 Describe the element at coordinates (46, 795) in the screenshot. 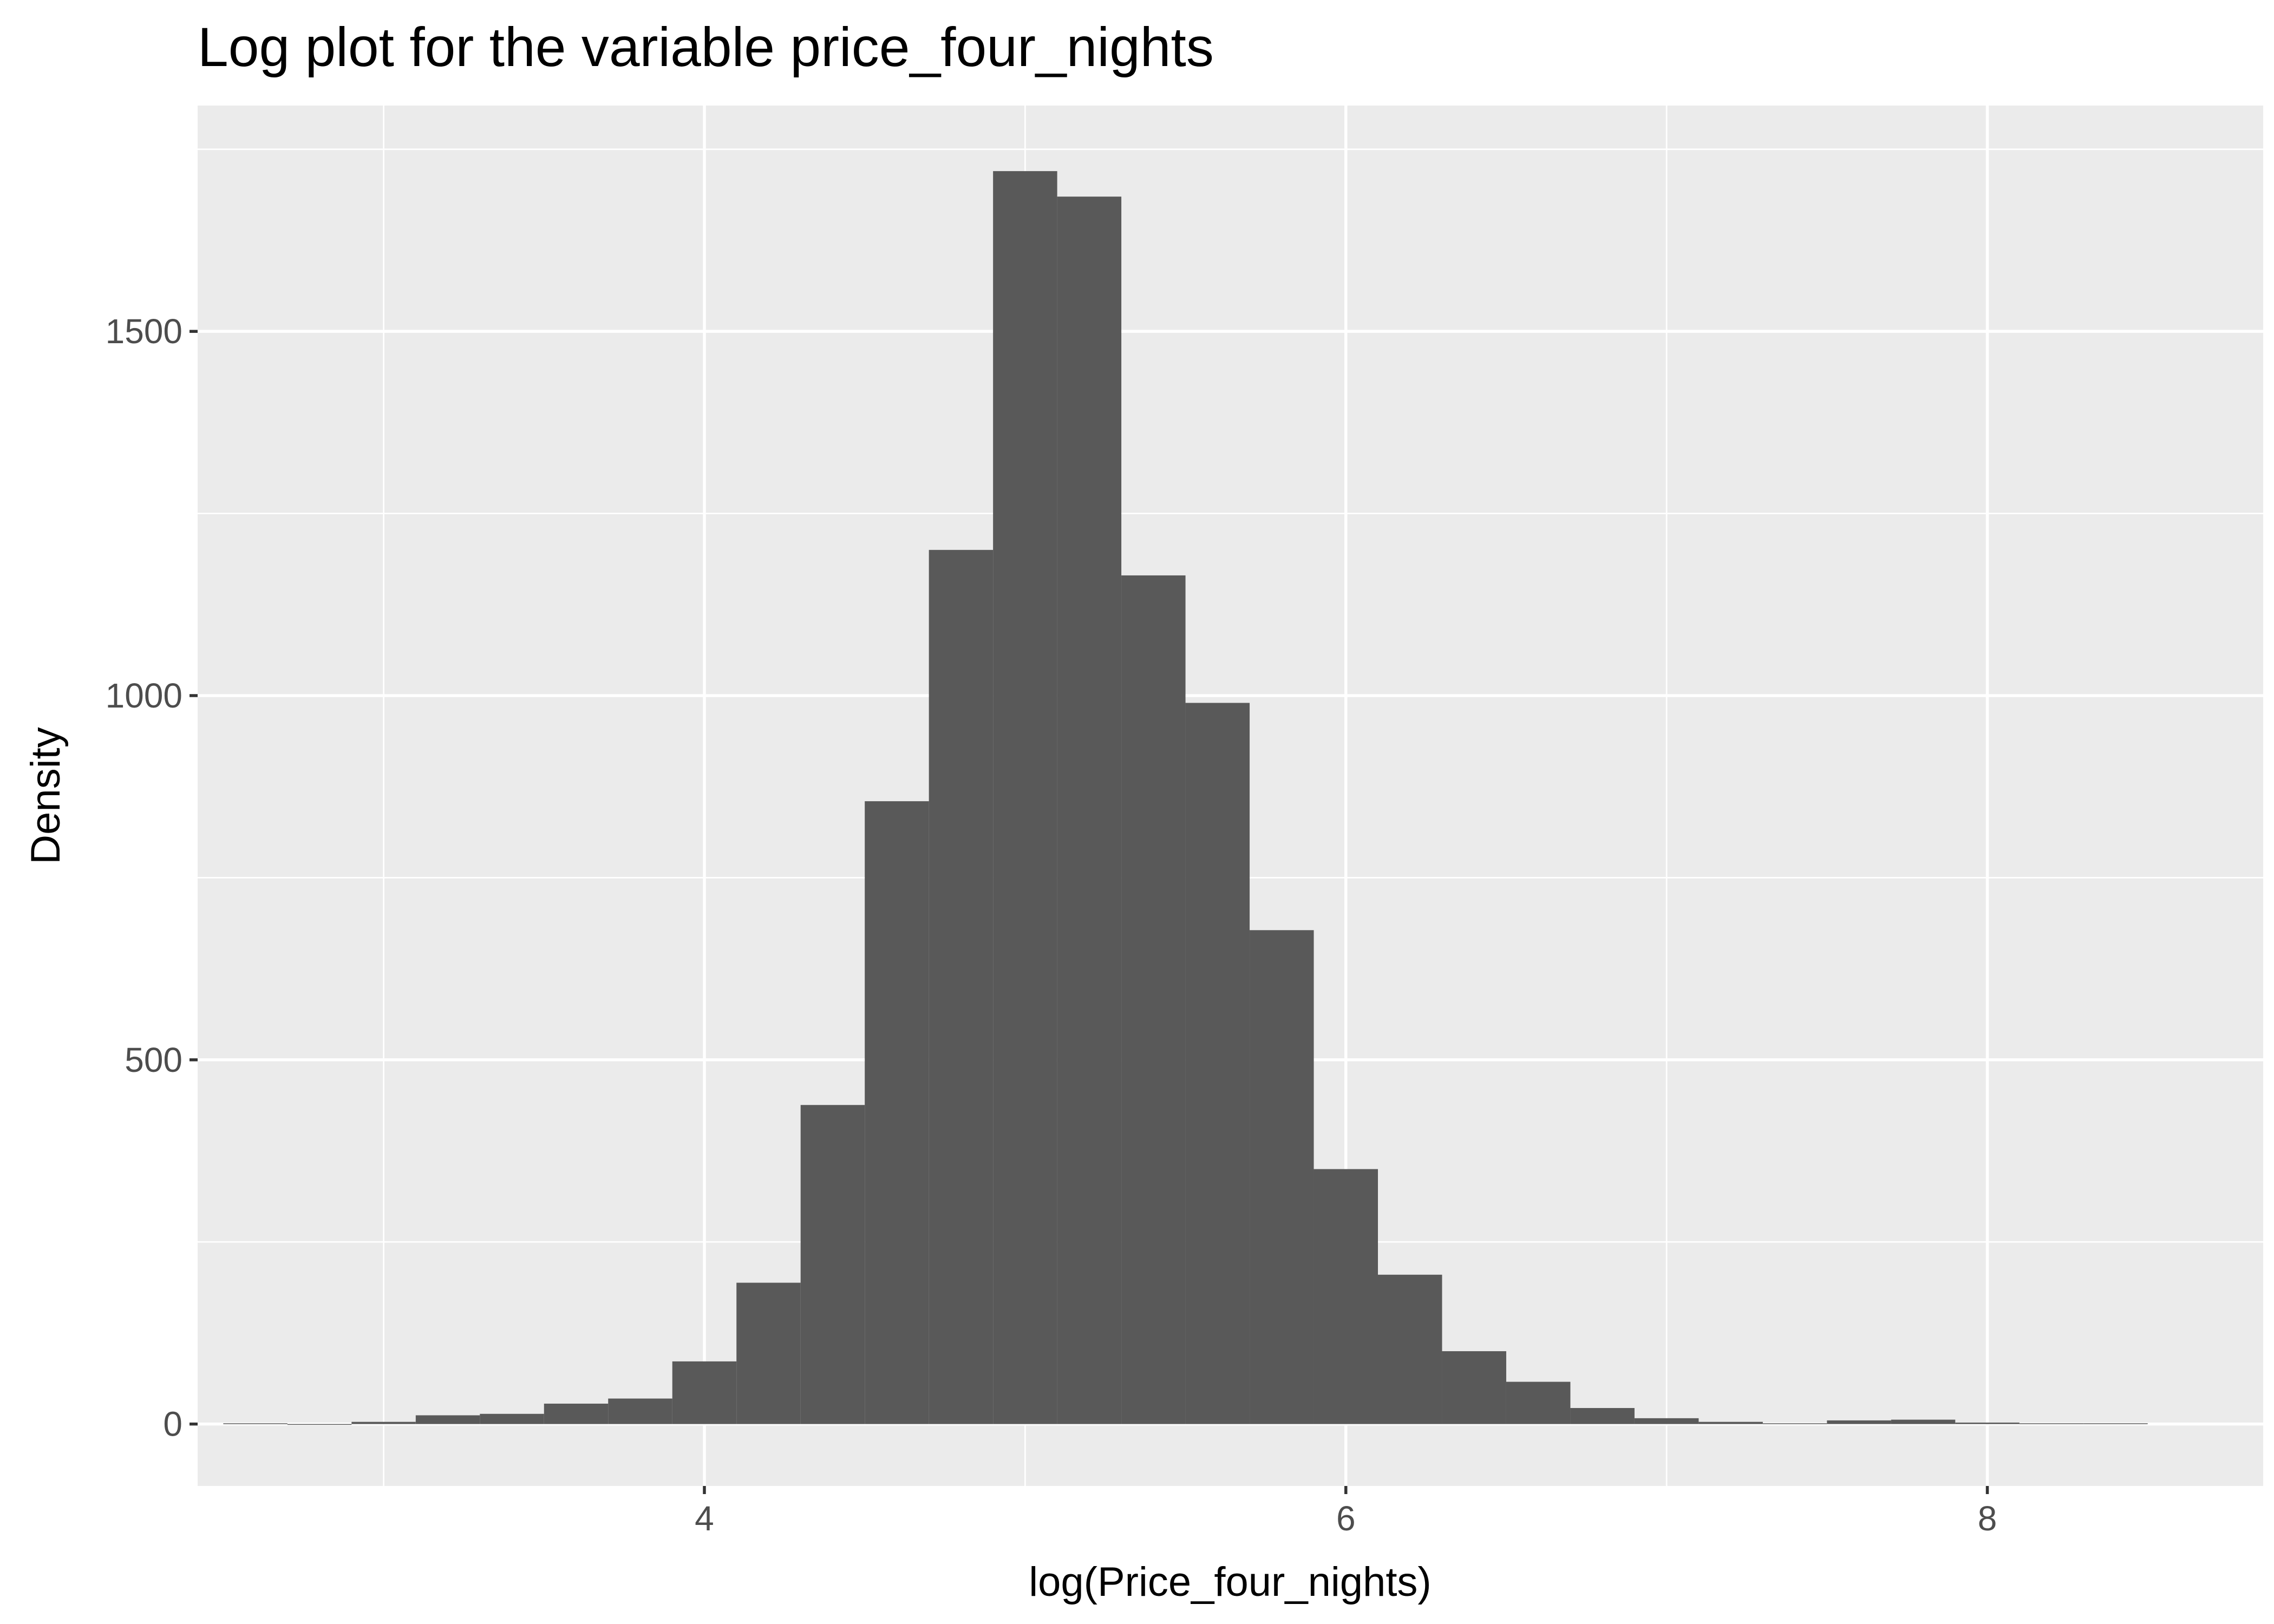

I see `y-axis-title: Density` at that location.